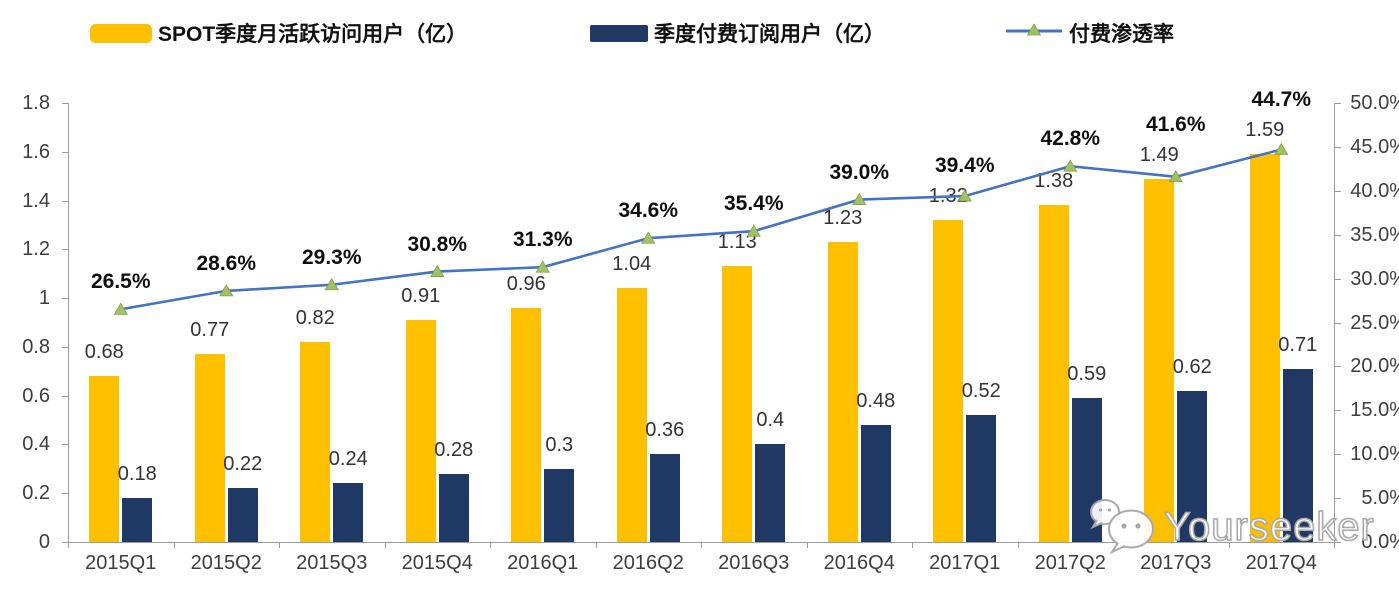  What do you see at coordinates (754, 563) in the screenshot?
I see `x-axis-label: 2016Q3` at bounding box center [754, 563].